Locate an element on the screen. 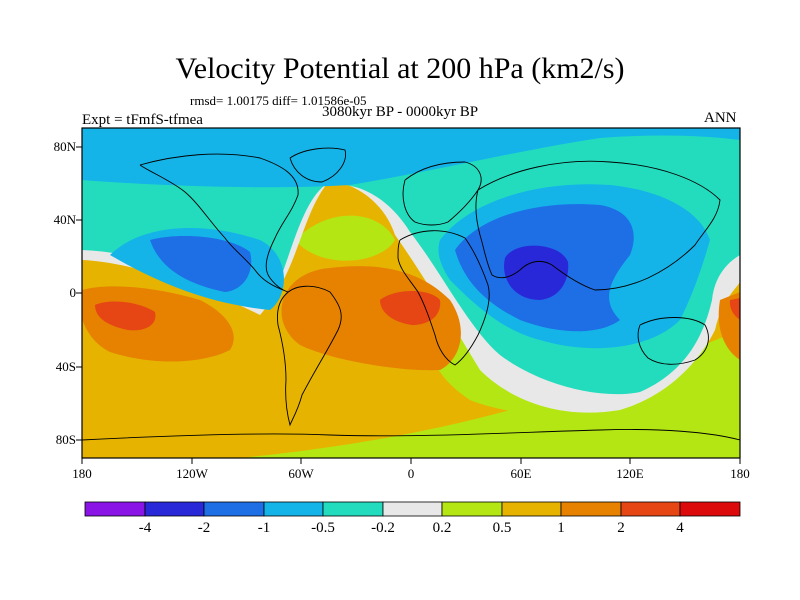  coast-south-america is located at coordinates (309, 356).